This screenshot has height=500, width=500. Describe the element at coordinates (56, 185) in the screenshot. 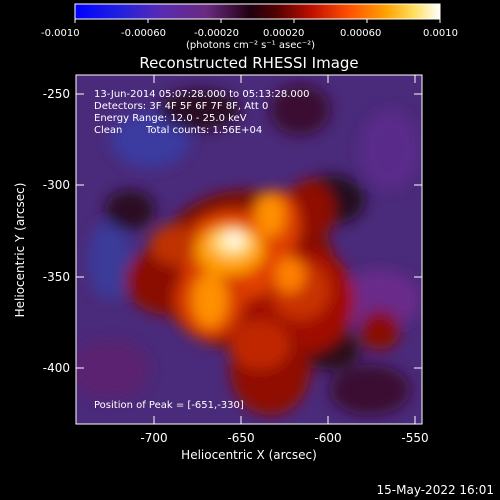

I see `y-tick-label: -300` at that location.